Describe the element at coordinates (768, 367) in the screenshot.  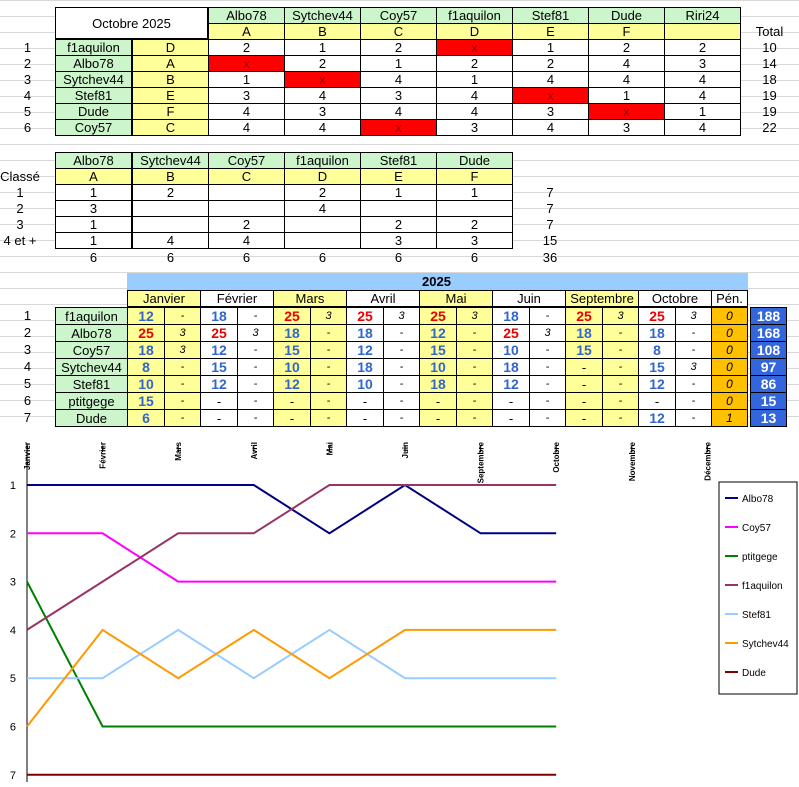
I see `total-points: 97` at that location.